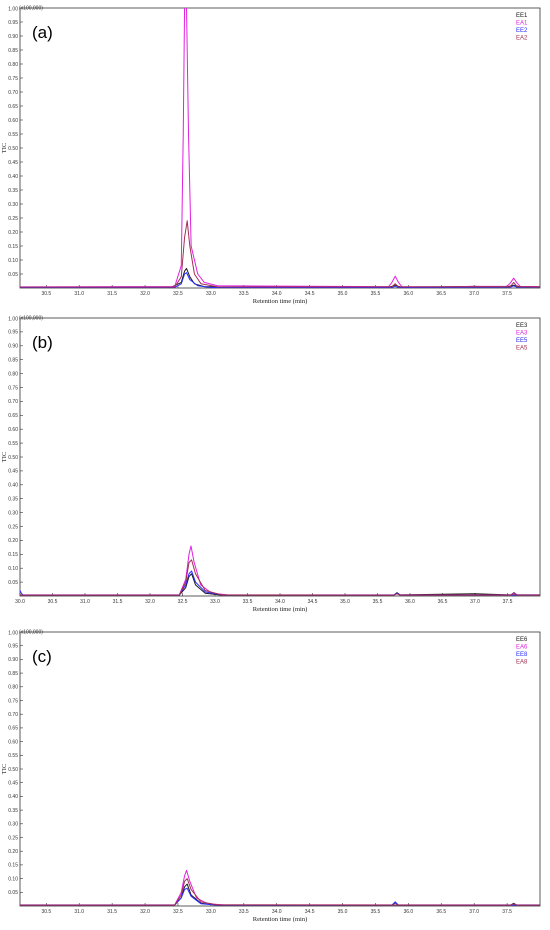  What do you see at coordinates (522, 334) in the screenshot?
I see `legend-entry-ea3: EA3` at bounding box center [522, 334].